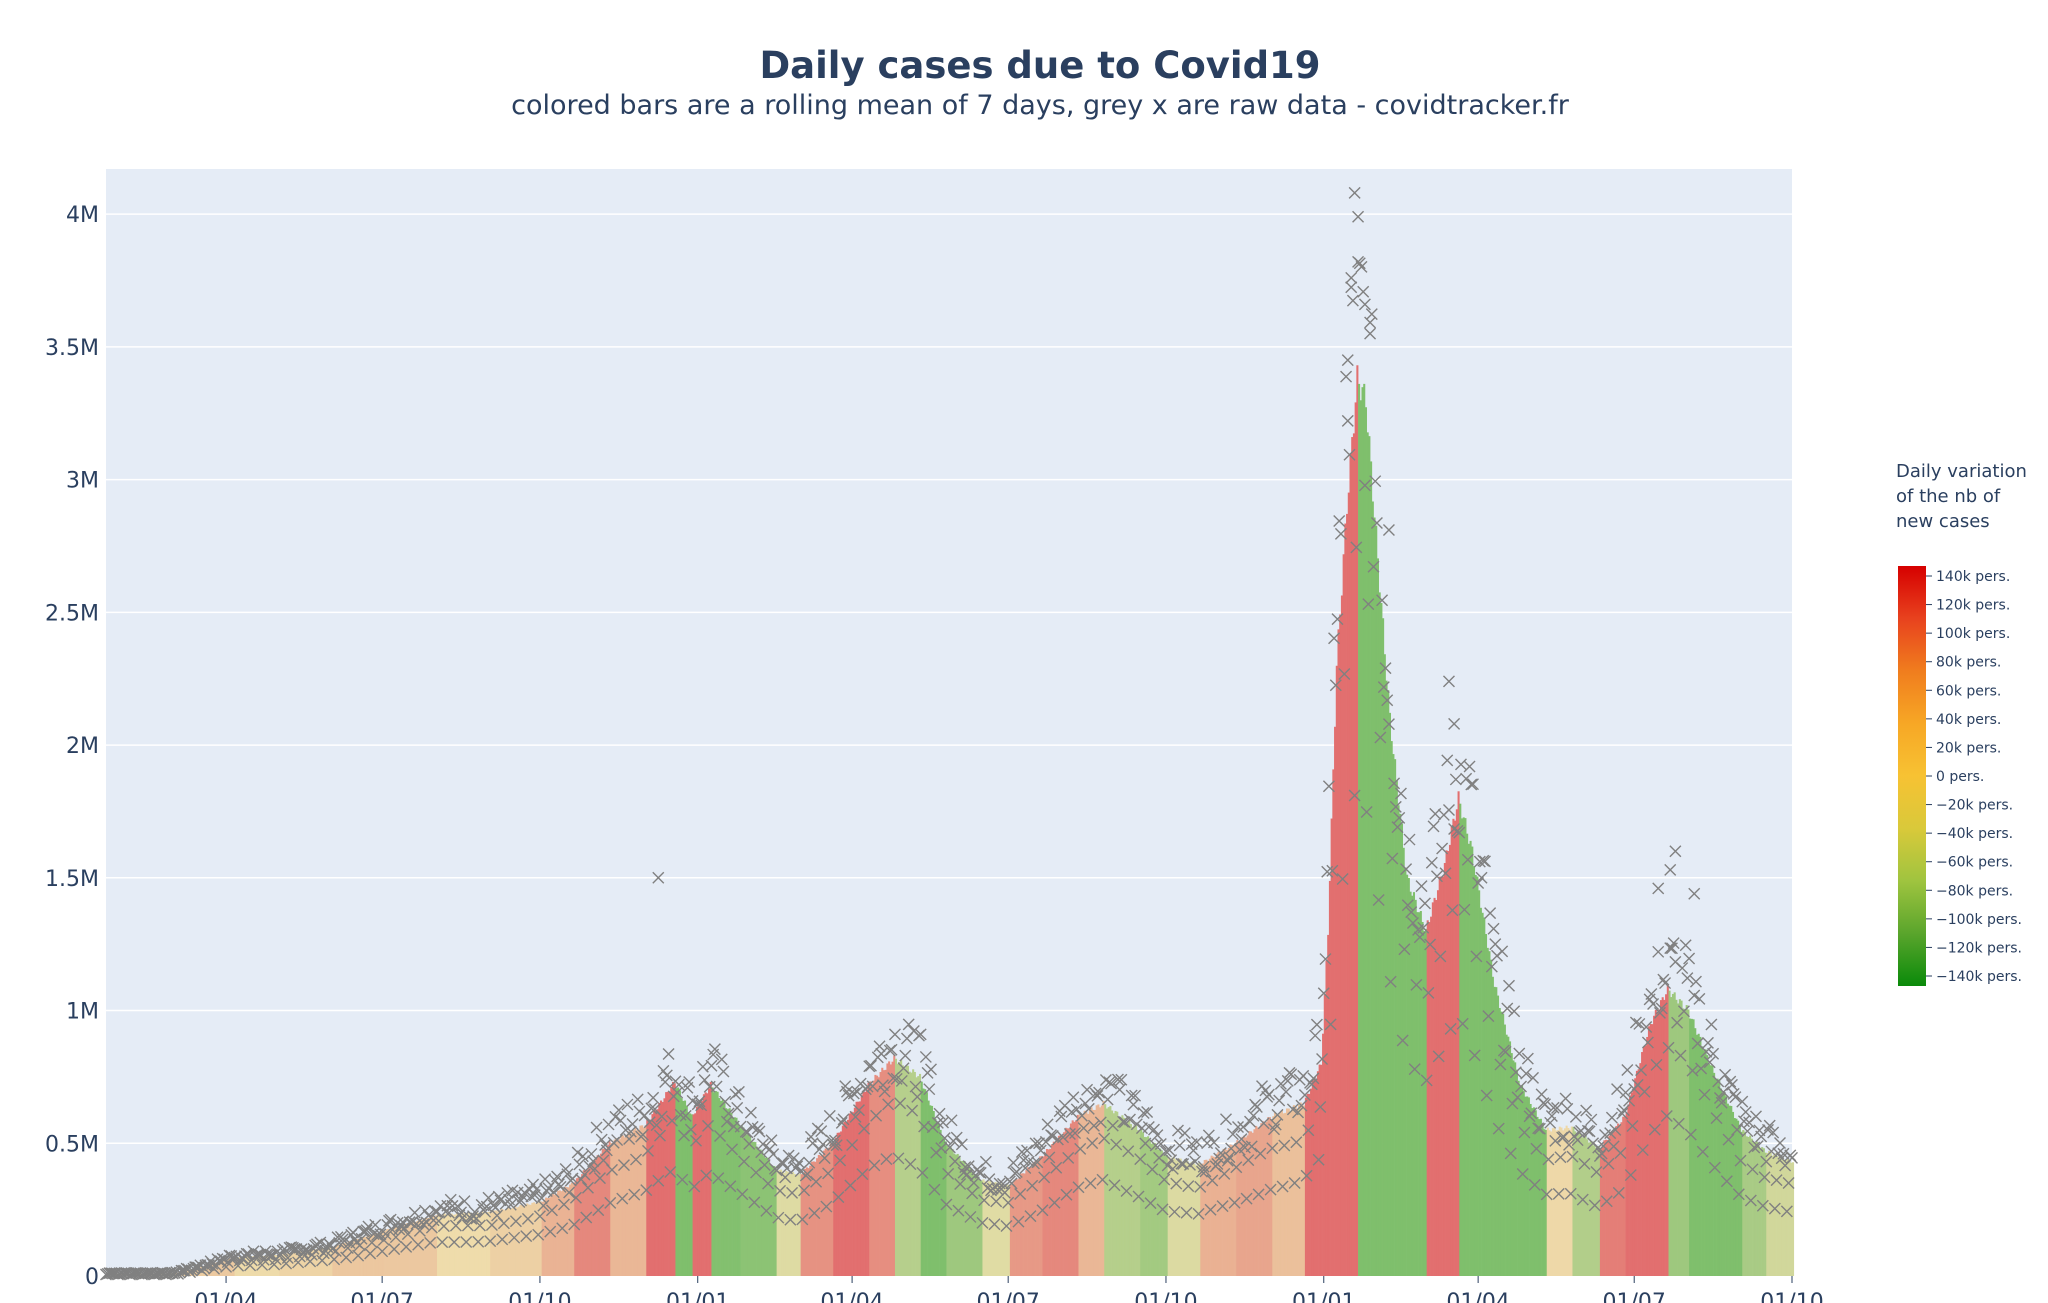 Image resolution: width=2048 pixels, height=1303 pixels. Describe the element at coordinates (1973, 577) in the screenshot. I see `colorbar-tick-label: 140k pers.` at that location.